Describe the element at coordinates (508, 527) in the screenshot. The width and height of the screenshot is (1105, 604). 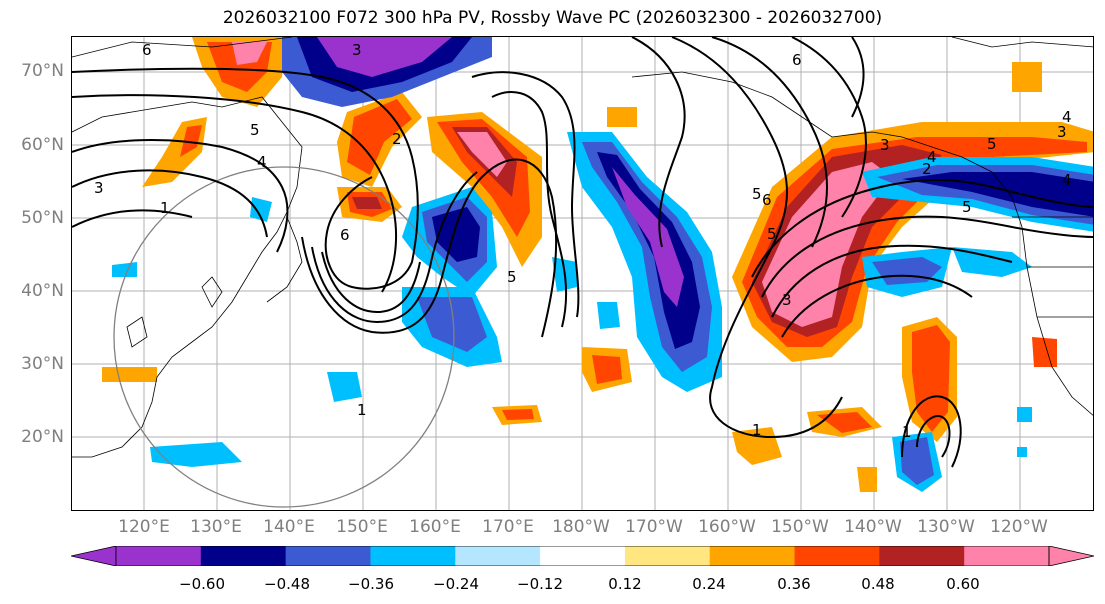
I see `lon-label-170e: 170°E` at that location.